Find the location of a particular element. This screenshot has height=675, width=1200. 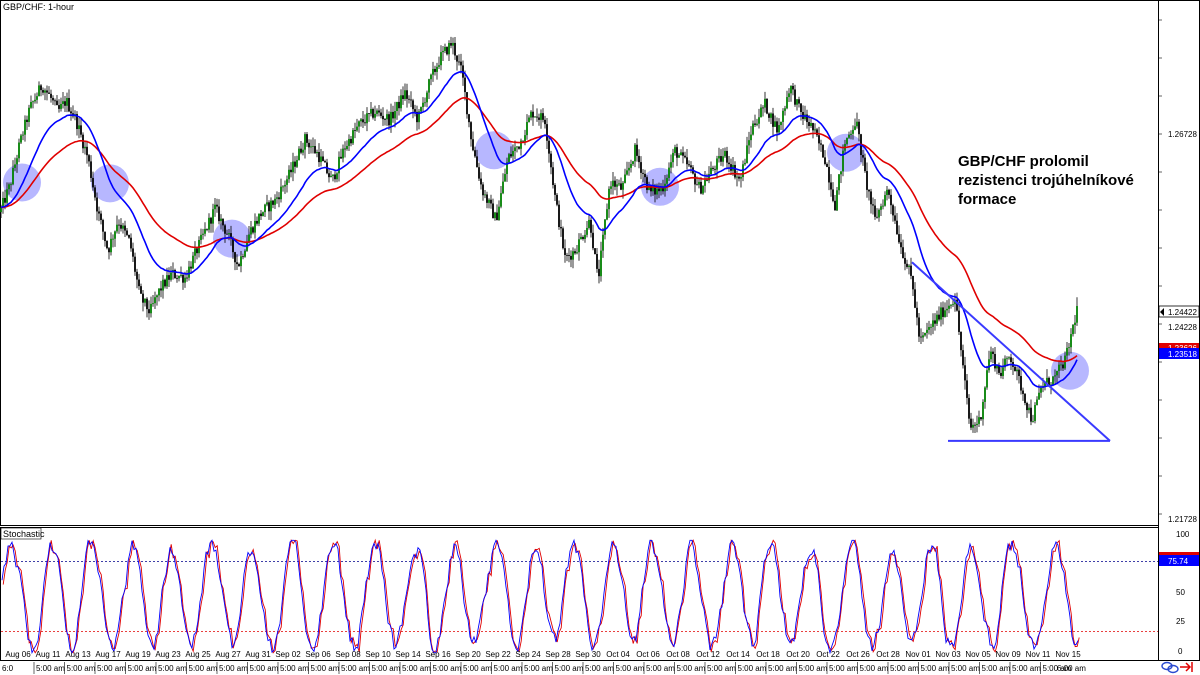

stoch-value-tag is located at coordinates (1179, 560).